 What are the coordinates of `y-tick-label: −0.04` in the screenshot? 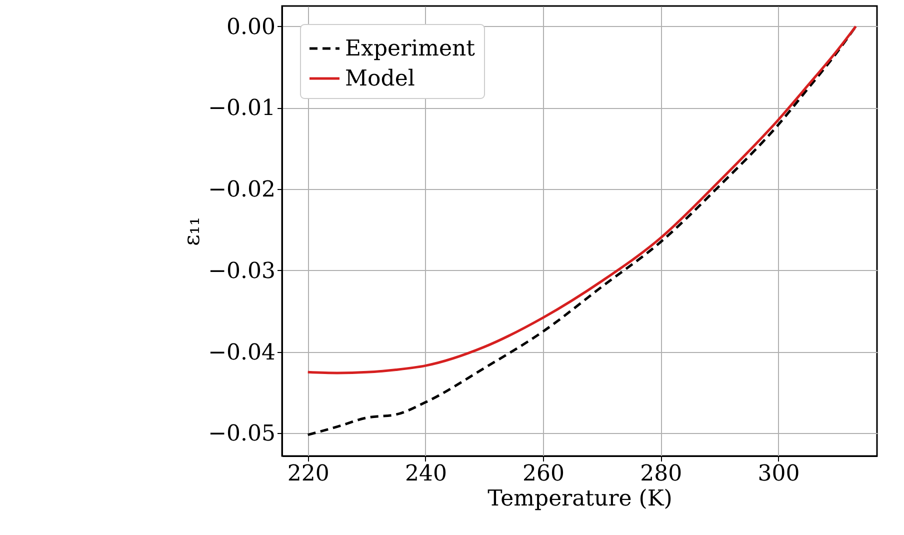 It's located at (242, 353).